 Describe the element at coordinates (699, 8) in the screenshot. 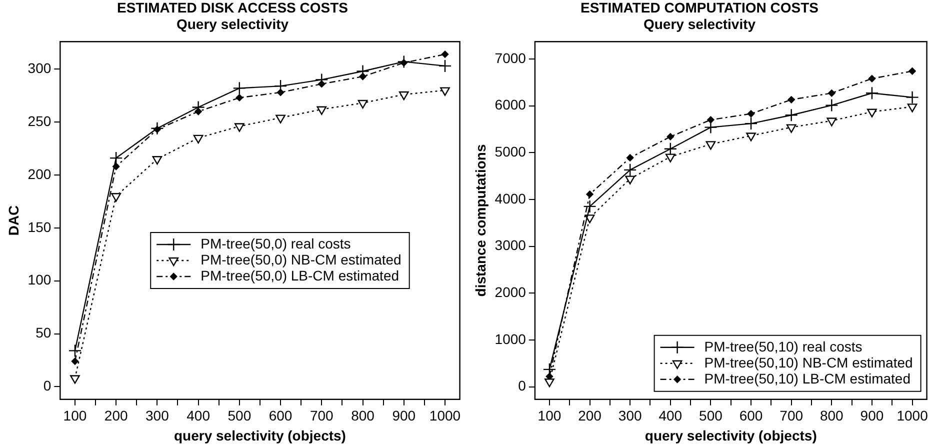

I see `chart-title: ESTIMATED COMPUTATION COSTS` at that location.